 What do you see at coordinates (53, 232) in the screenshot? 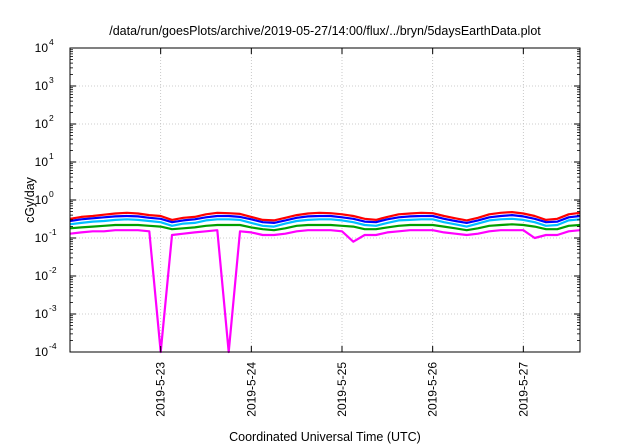
I see `y-tick-exponent: -1` at bounding box center [53, 232].